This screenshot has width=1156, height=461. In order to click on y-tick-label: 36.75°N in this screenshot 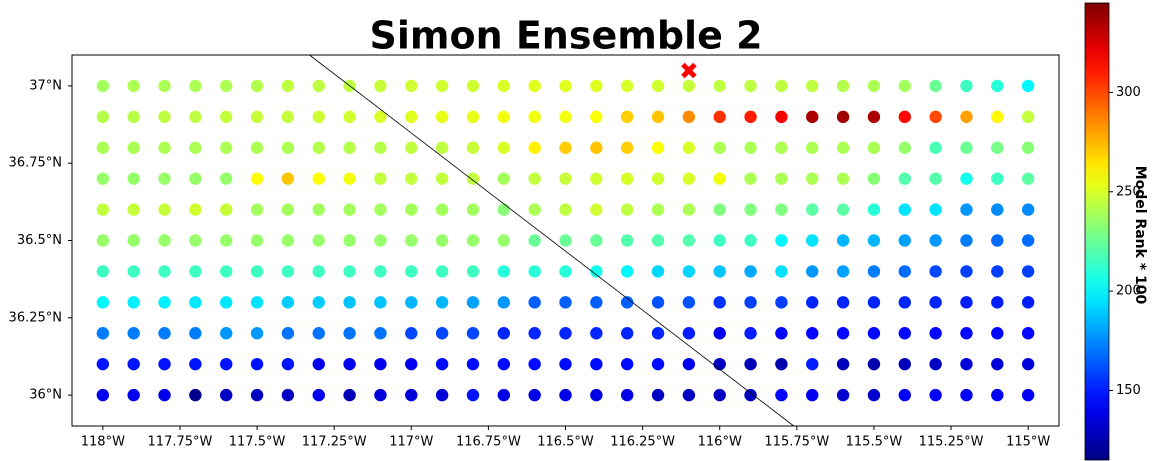, I will do `click(35, 163)`.